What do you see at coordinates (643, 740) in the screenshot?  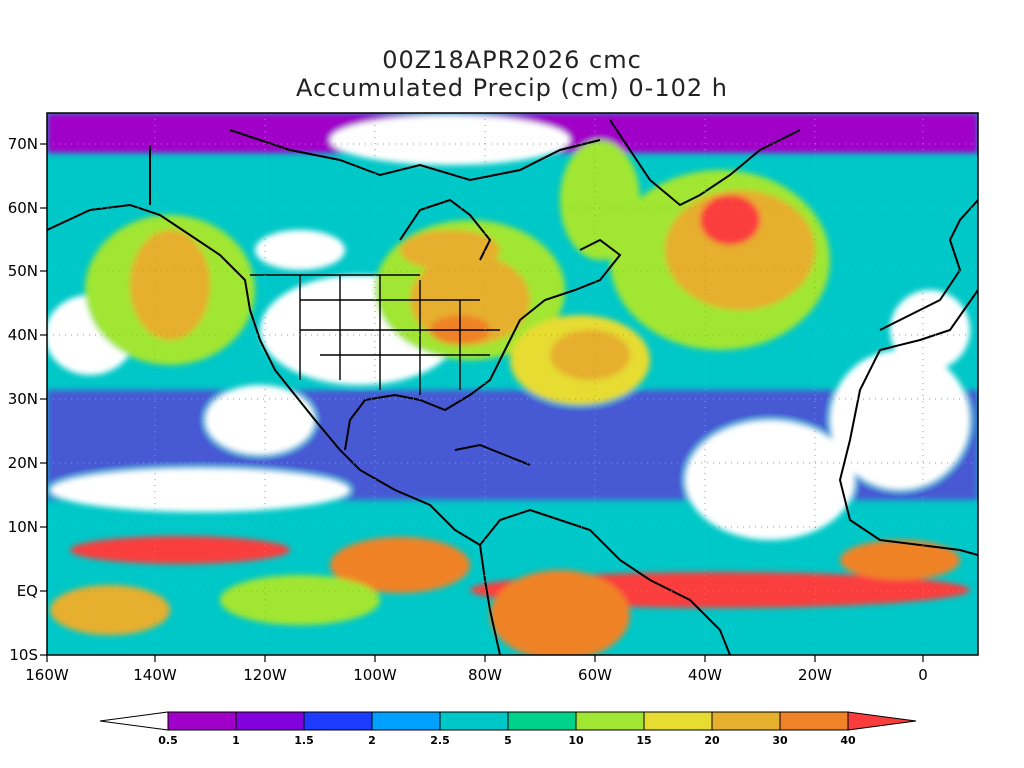 I see `colorbar-label: 15` at bounding box center [643, 740].